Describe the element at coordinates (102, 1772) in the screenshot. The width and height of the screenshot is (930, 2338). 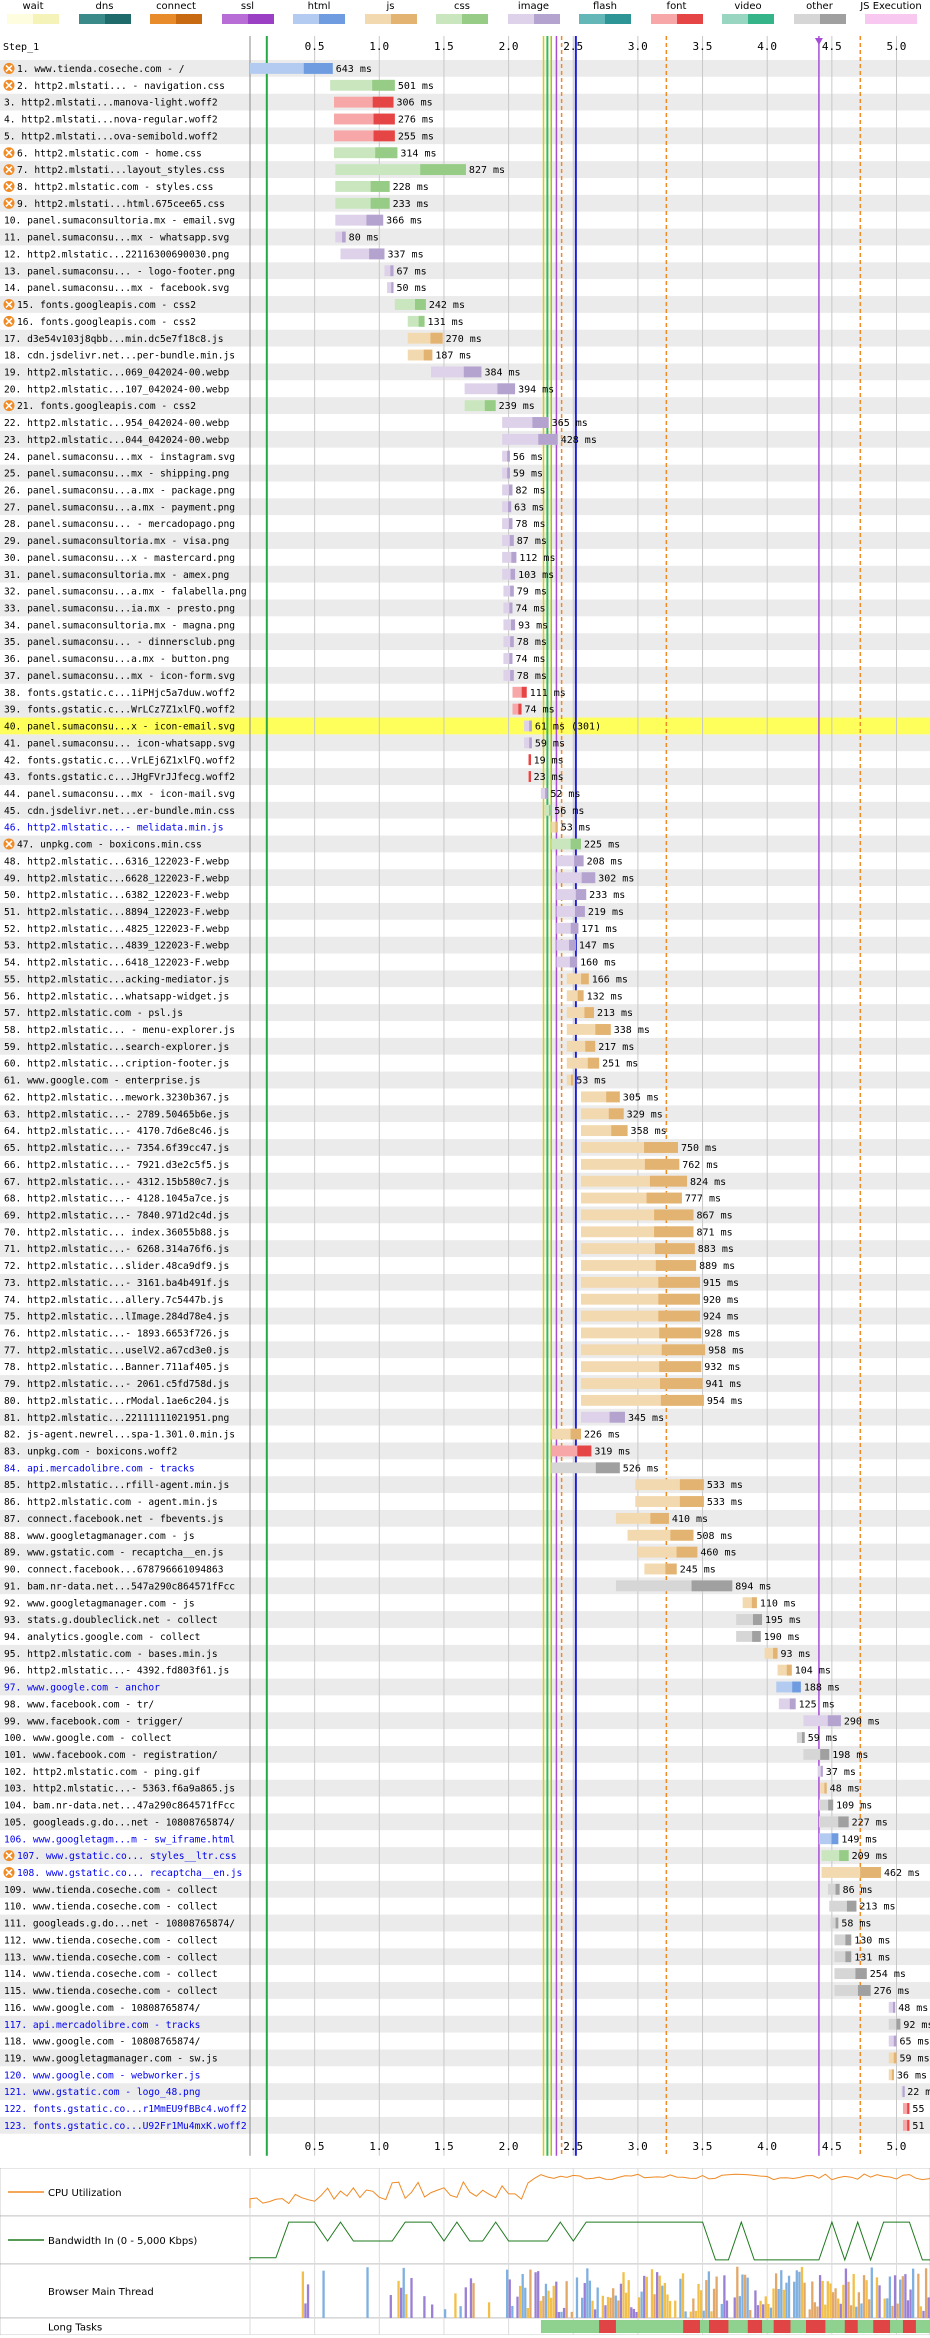
I see `request-label: 102. http2.mlstatic.com - ping.gif` at that location.